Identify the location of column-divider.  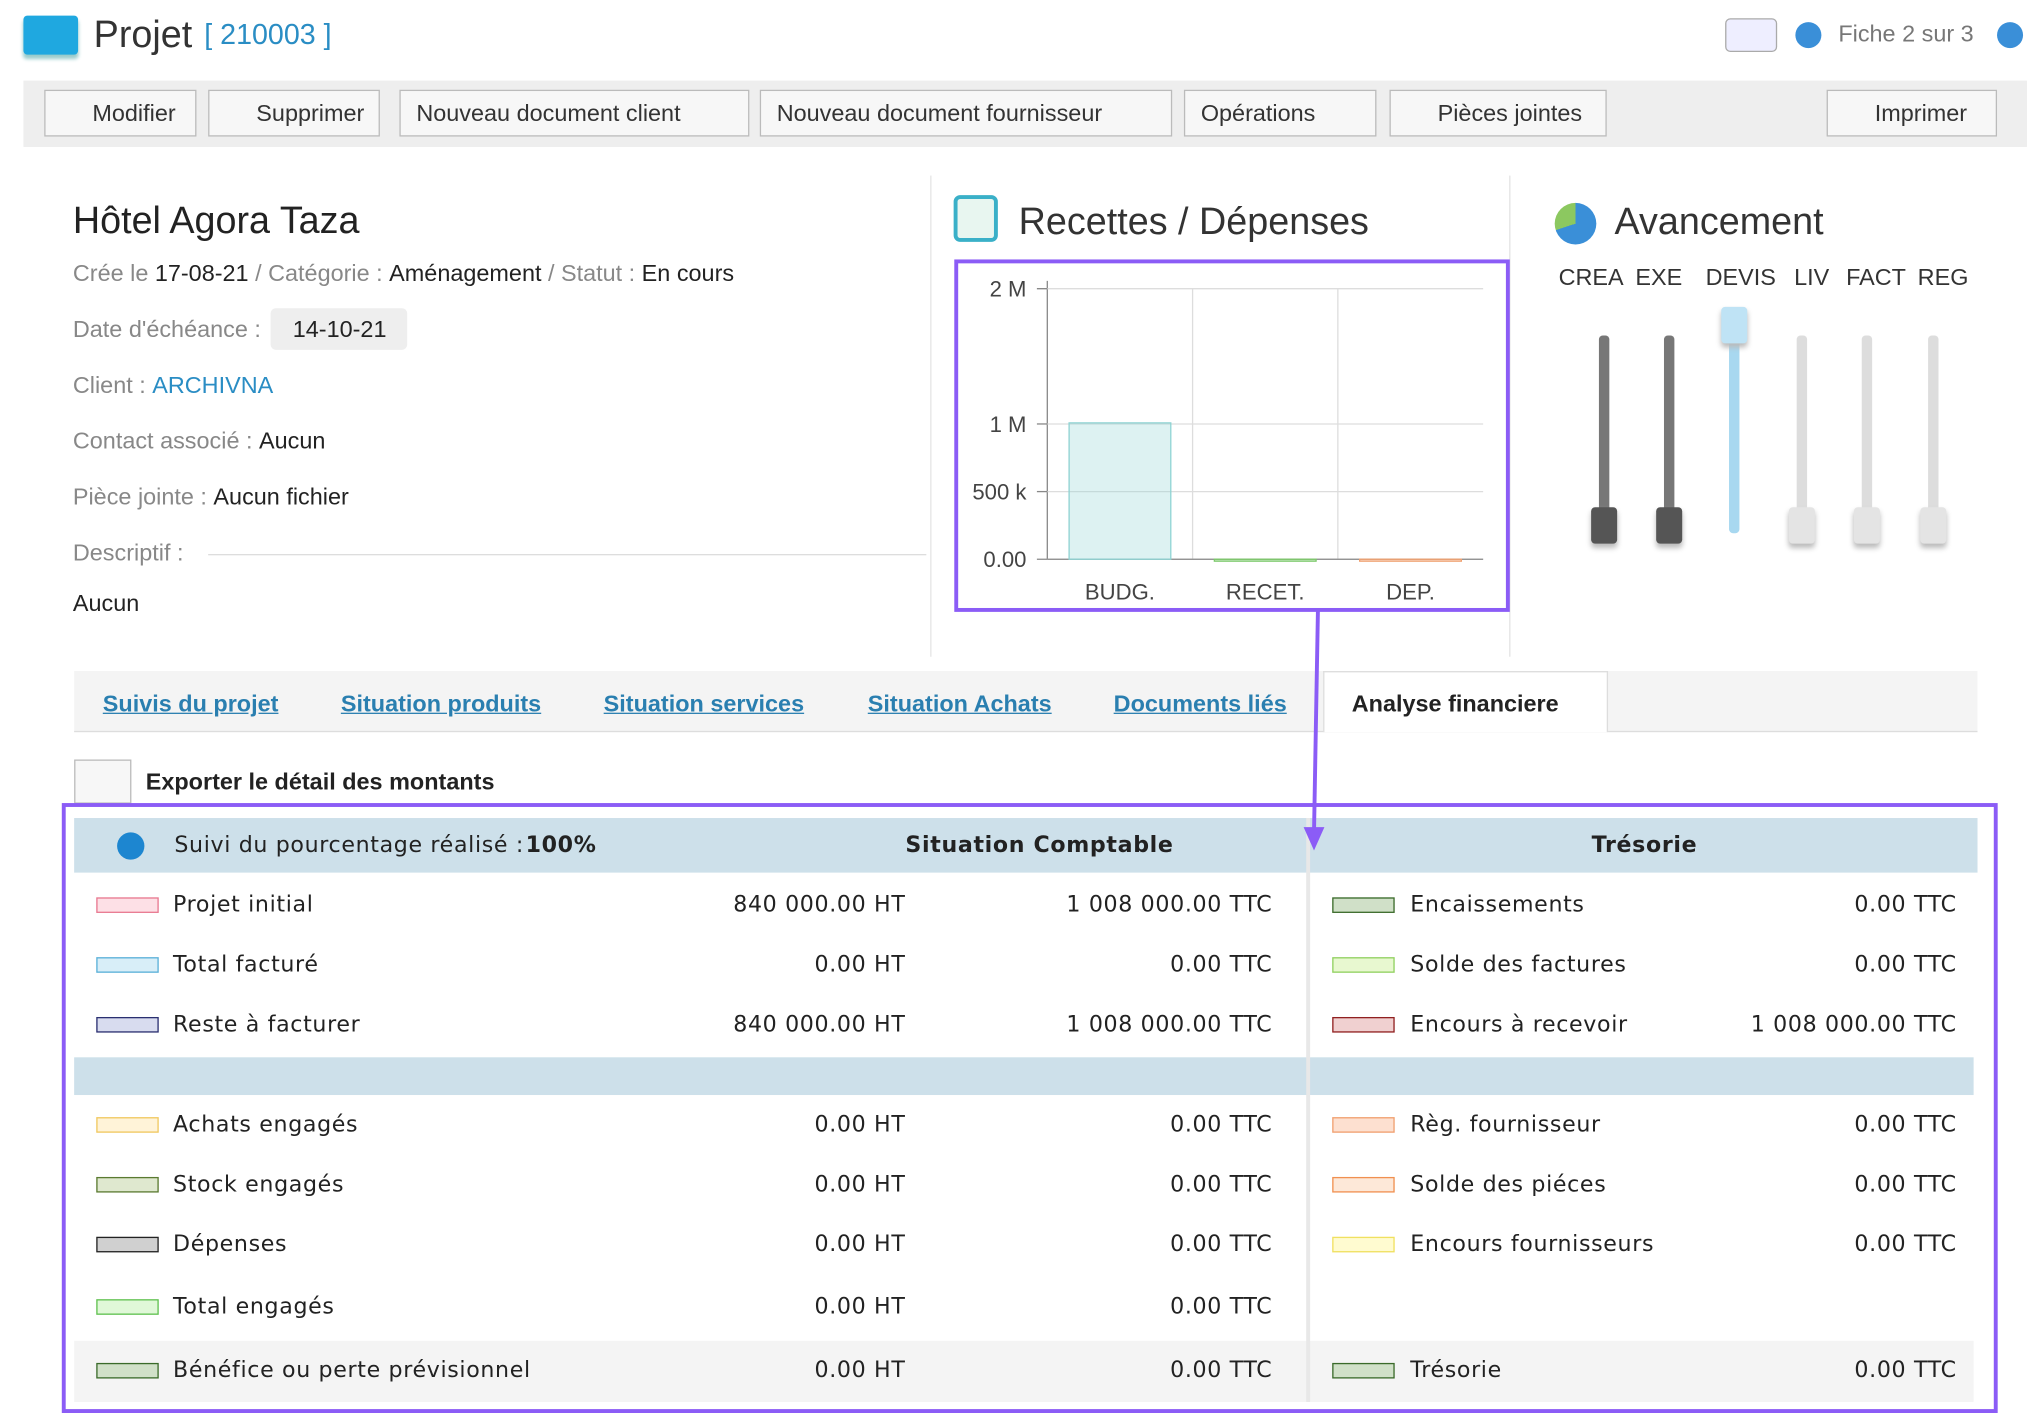
(1308, 1110).